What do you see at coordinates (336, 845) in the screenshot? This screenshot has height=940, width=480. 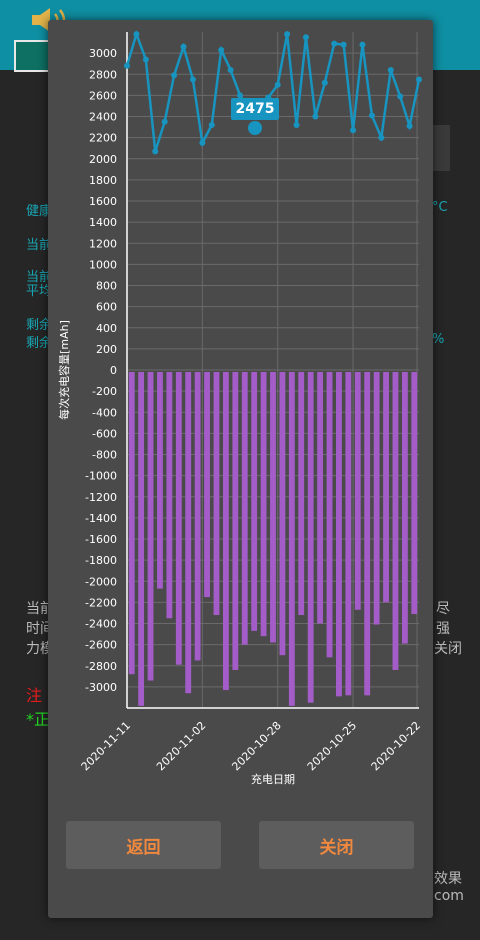 I see `close-button: 关闭` at bounding box center [336, 845].